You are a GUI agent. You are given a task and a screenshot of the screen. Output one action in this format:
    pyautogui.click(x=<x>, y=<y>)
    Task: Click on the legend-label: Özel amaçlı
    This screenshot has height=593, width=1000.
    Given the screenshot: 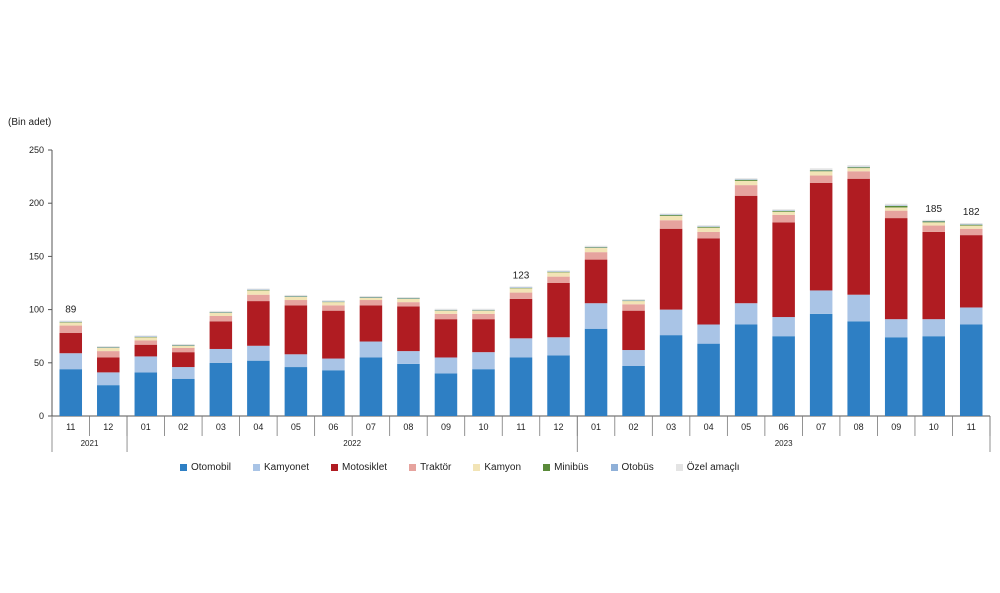 What is the action you would take?
    pyautogui.click(x=713, y=467)
    